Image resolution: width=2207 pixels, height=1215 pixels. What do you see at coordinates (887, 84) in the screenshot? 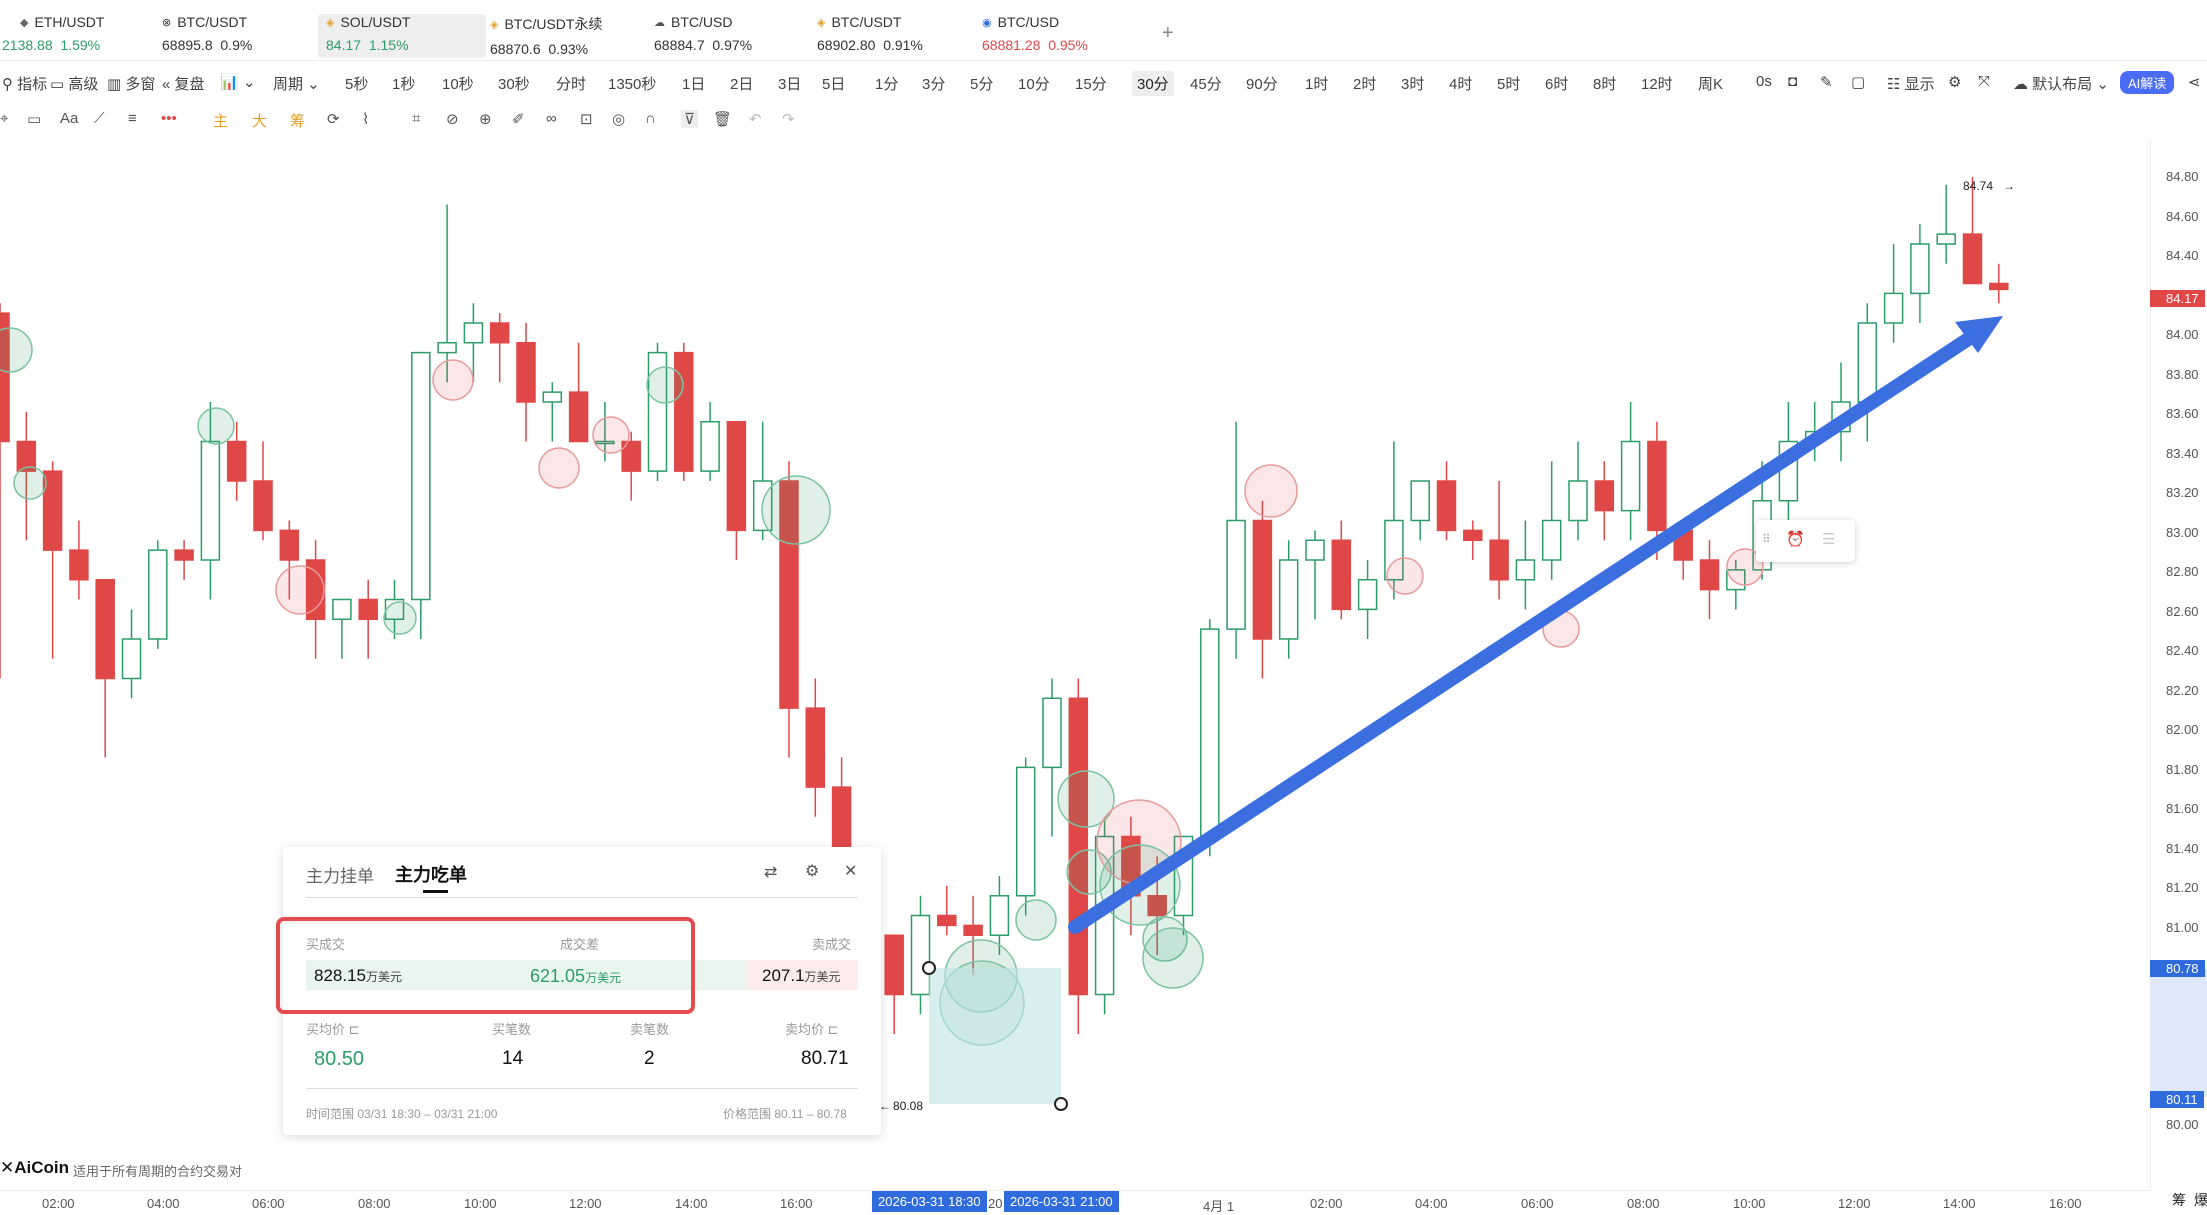
I see `interval-10: 1分` at bounding box center [887, 84].